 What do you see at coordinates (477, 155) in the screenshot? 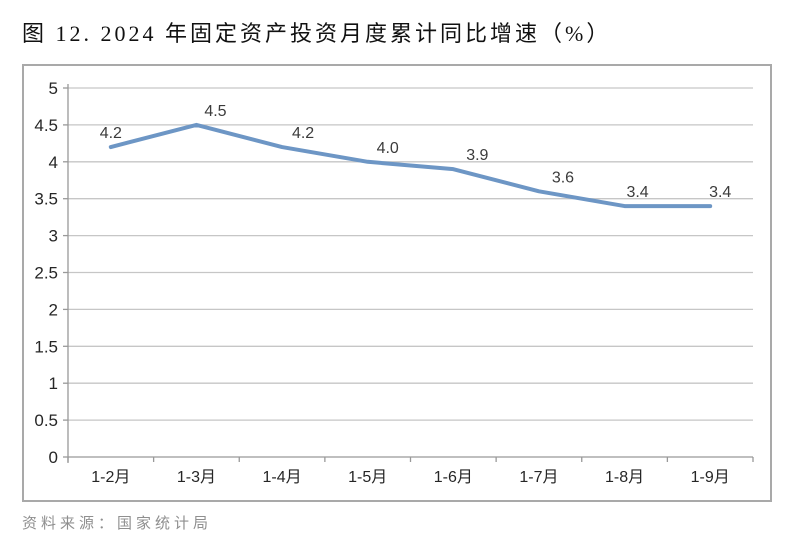
I see `data-label: 3.9` at bounding box center [477, 155].